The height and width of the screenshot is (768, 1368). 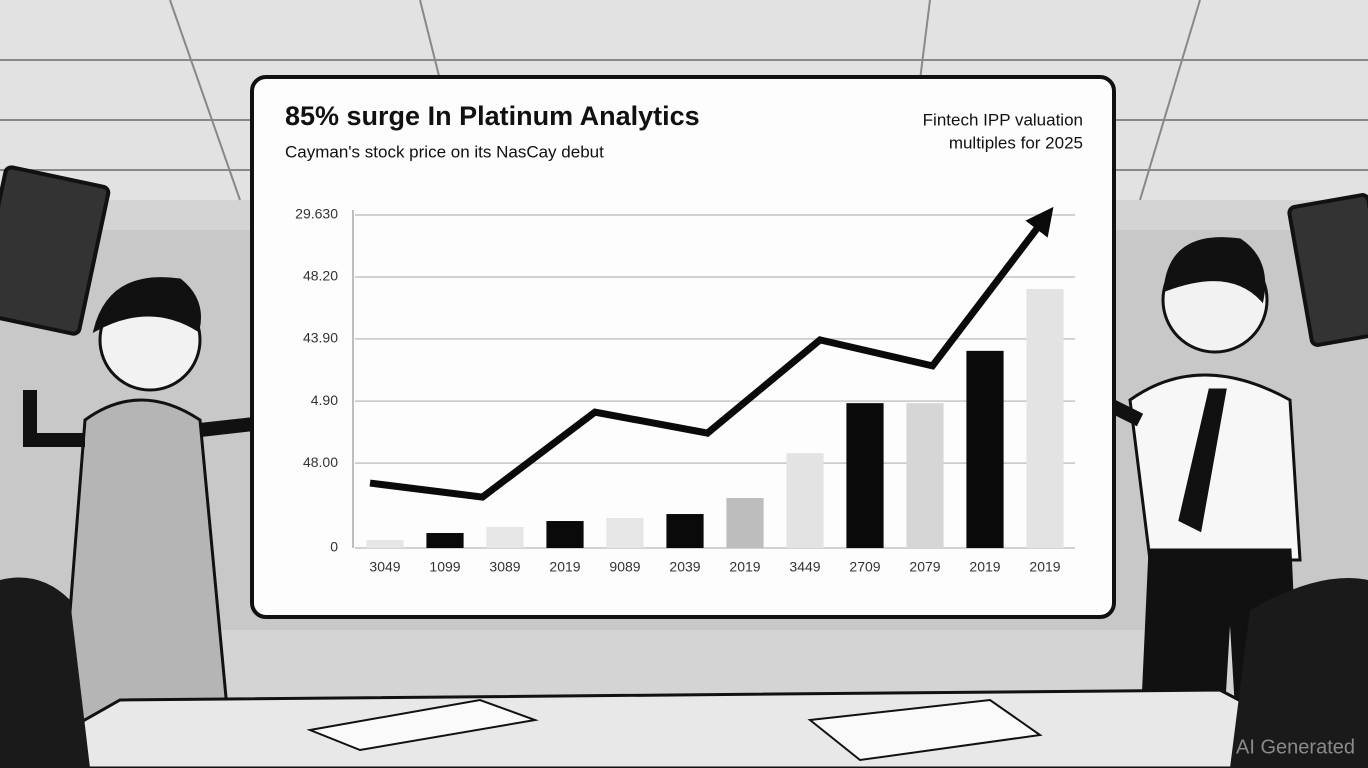 I want to click on y-tick-label: 29.630, so click(x=316, y=214).